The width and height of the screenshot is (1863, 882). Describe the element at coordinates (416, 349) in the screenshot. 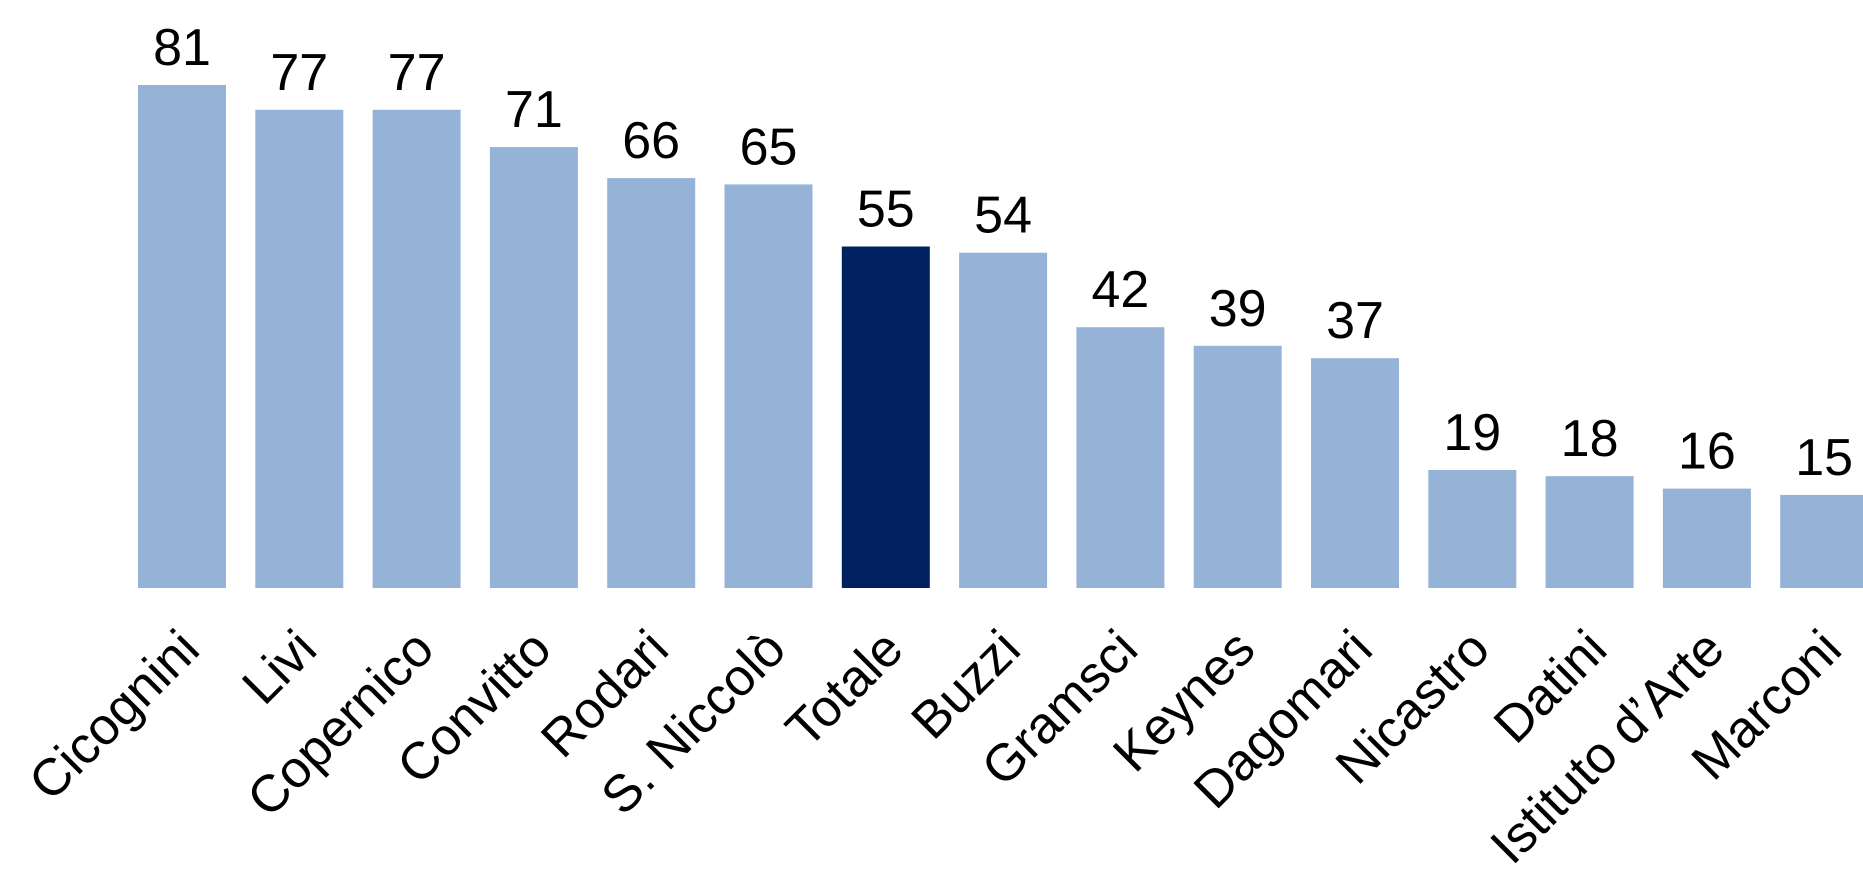

I see `bar-copernico` at that location.